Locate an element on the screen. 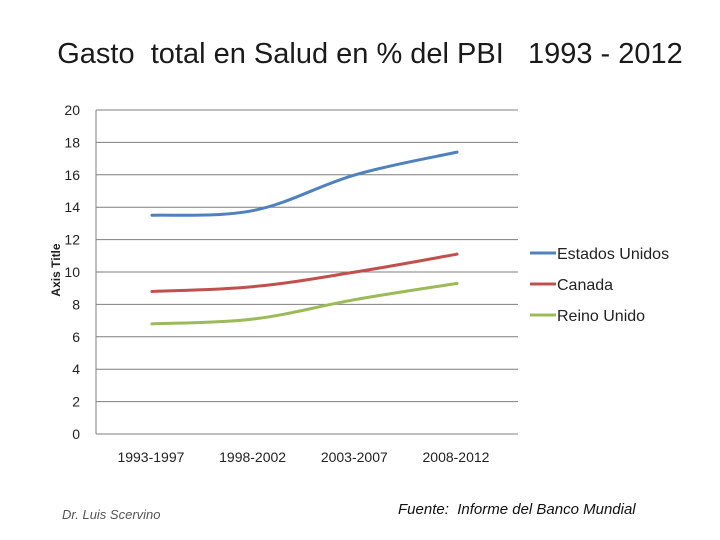  y-tick-label: 4 is located at coordinates (76, 369).